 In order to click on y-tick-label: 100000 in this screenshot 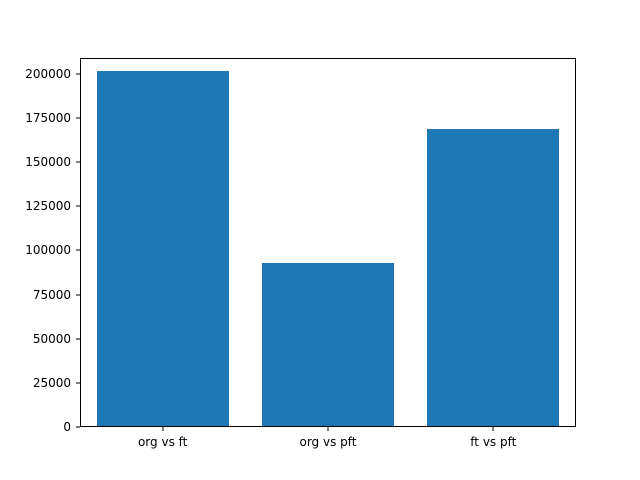, I will do `click(48, 250)`.